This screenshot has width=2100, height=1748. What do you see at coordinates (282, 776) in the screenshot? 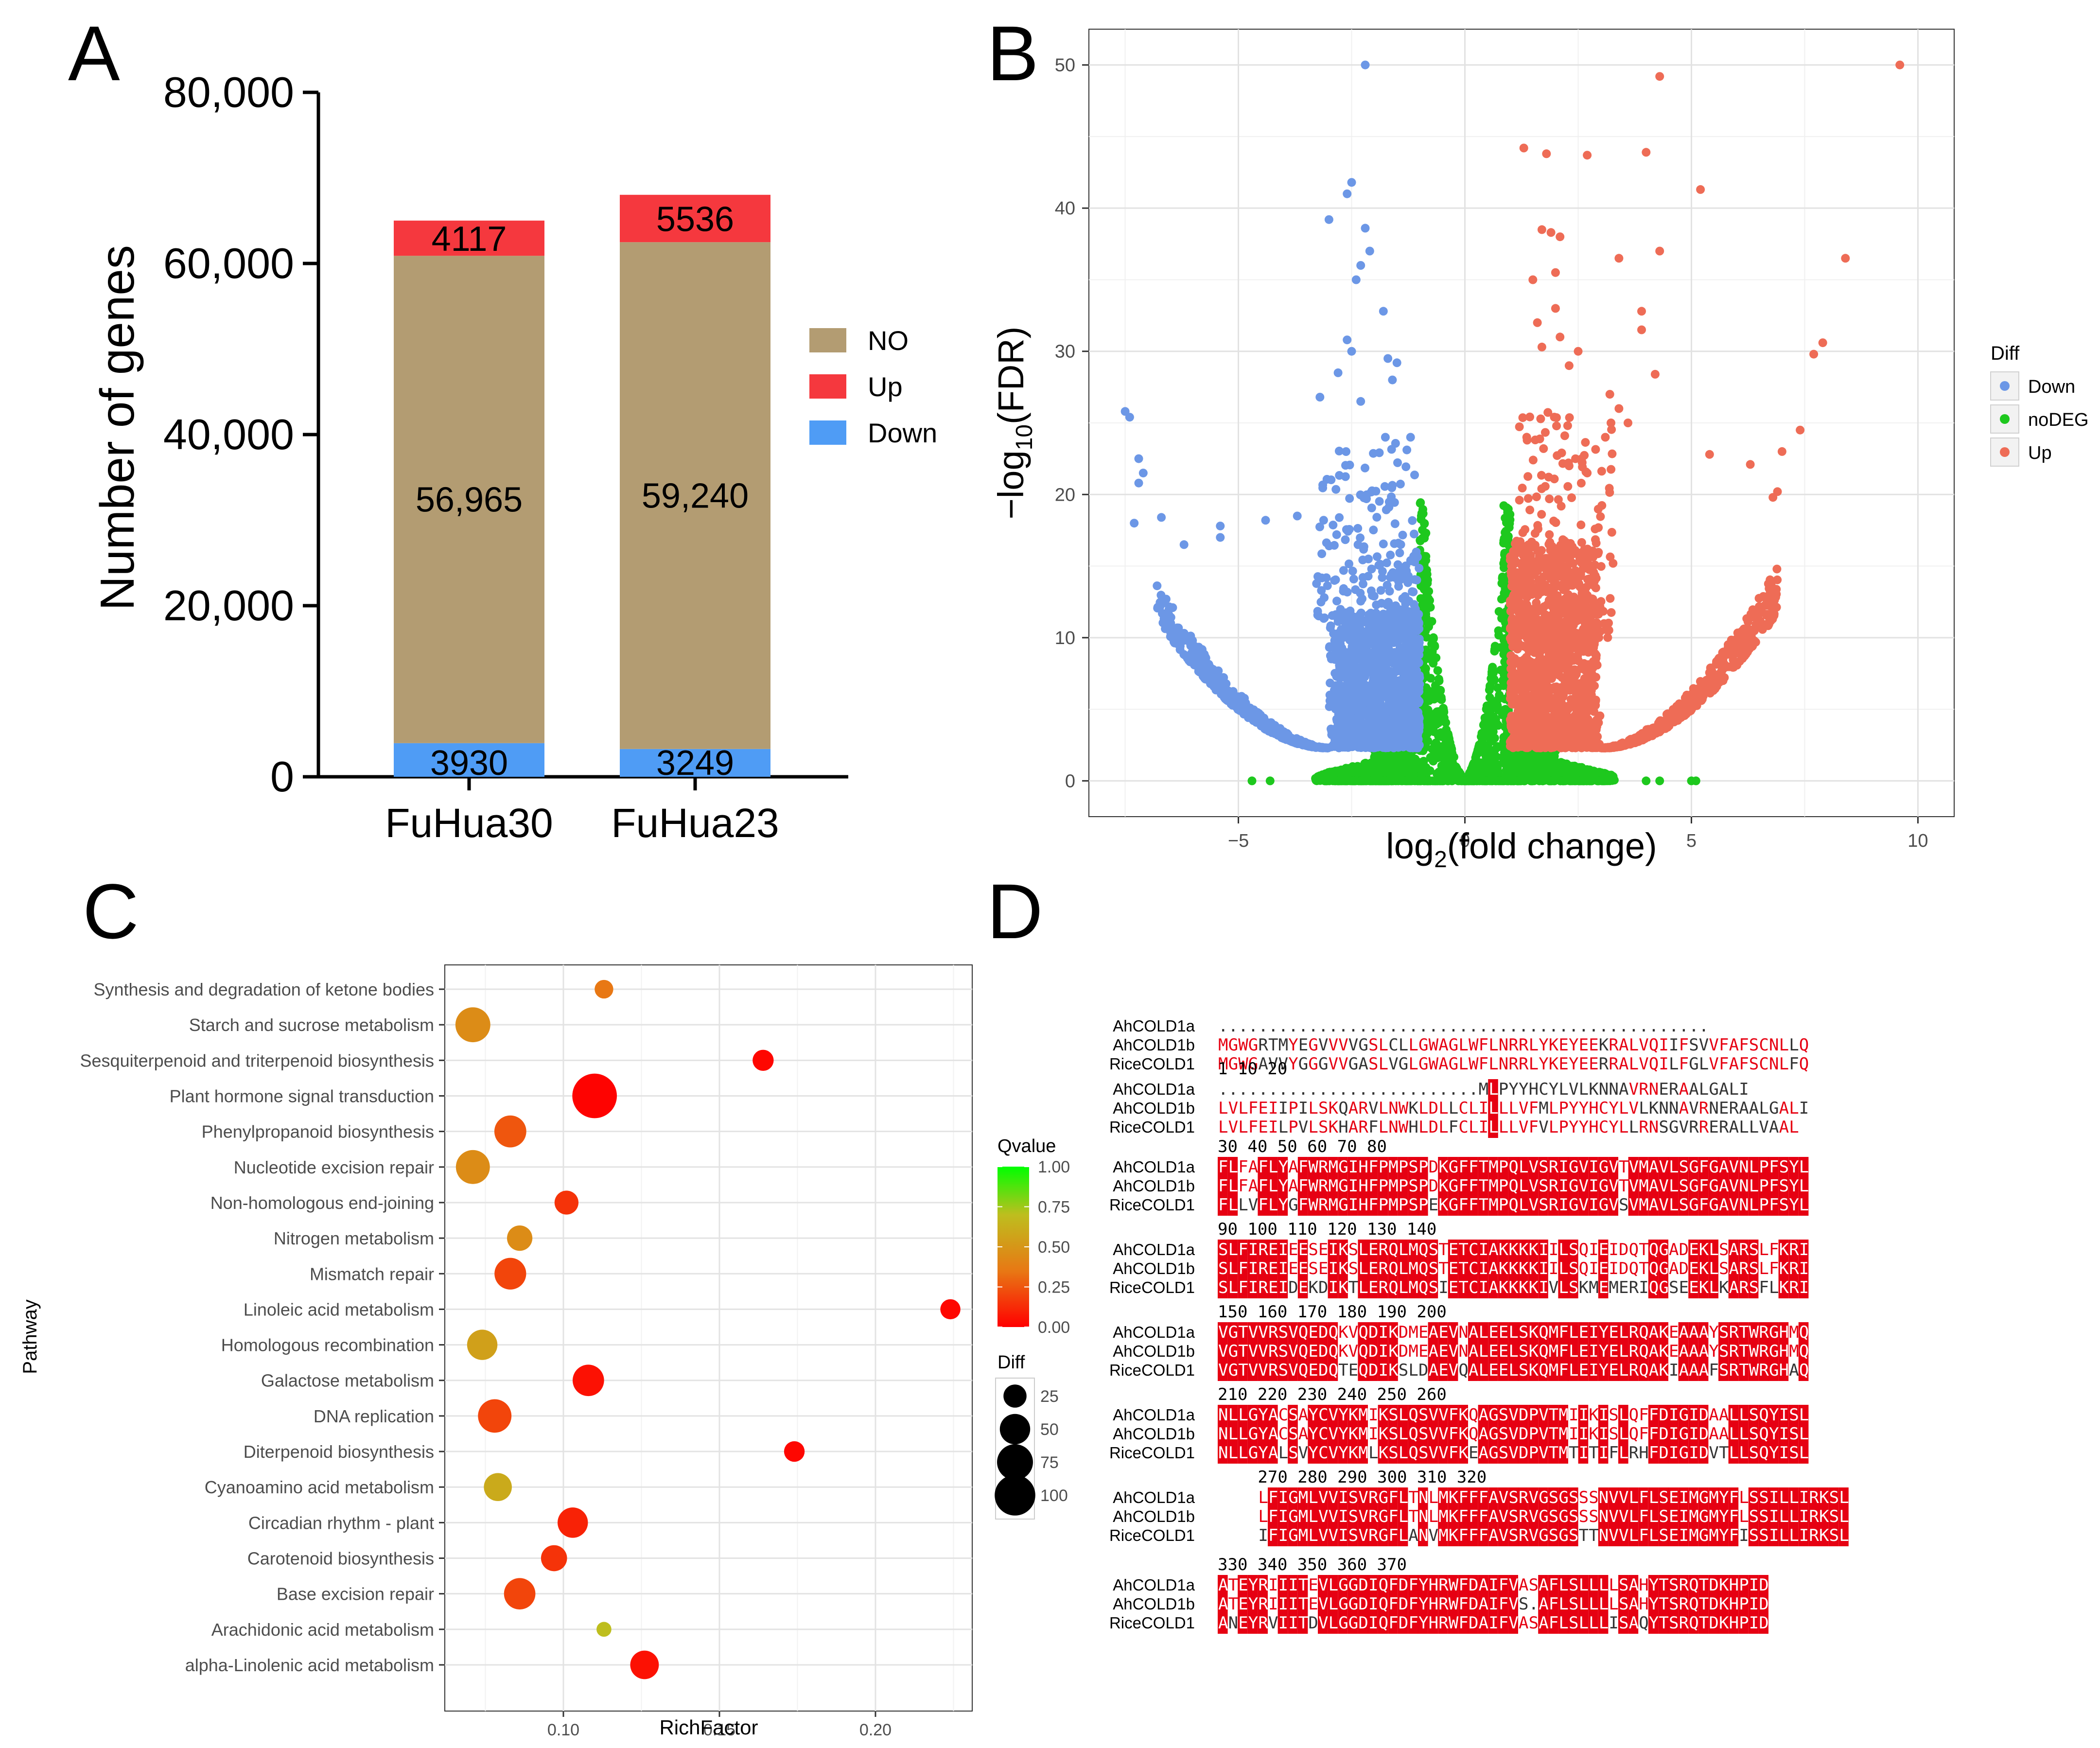
I see `panel-a-y-tick-label: 0` at bounding box center [282, 776].